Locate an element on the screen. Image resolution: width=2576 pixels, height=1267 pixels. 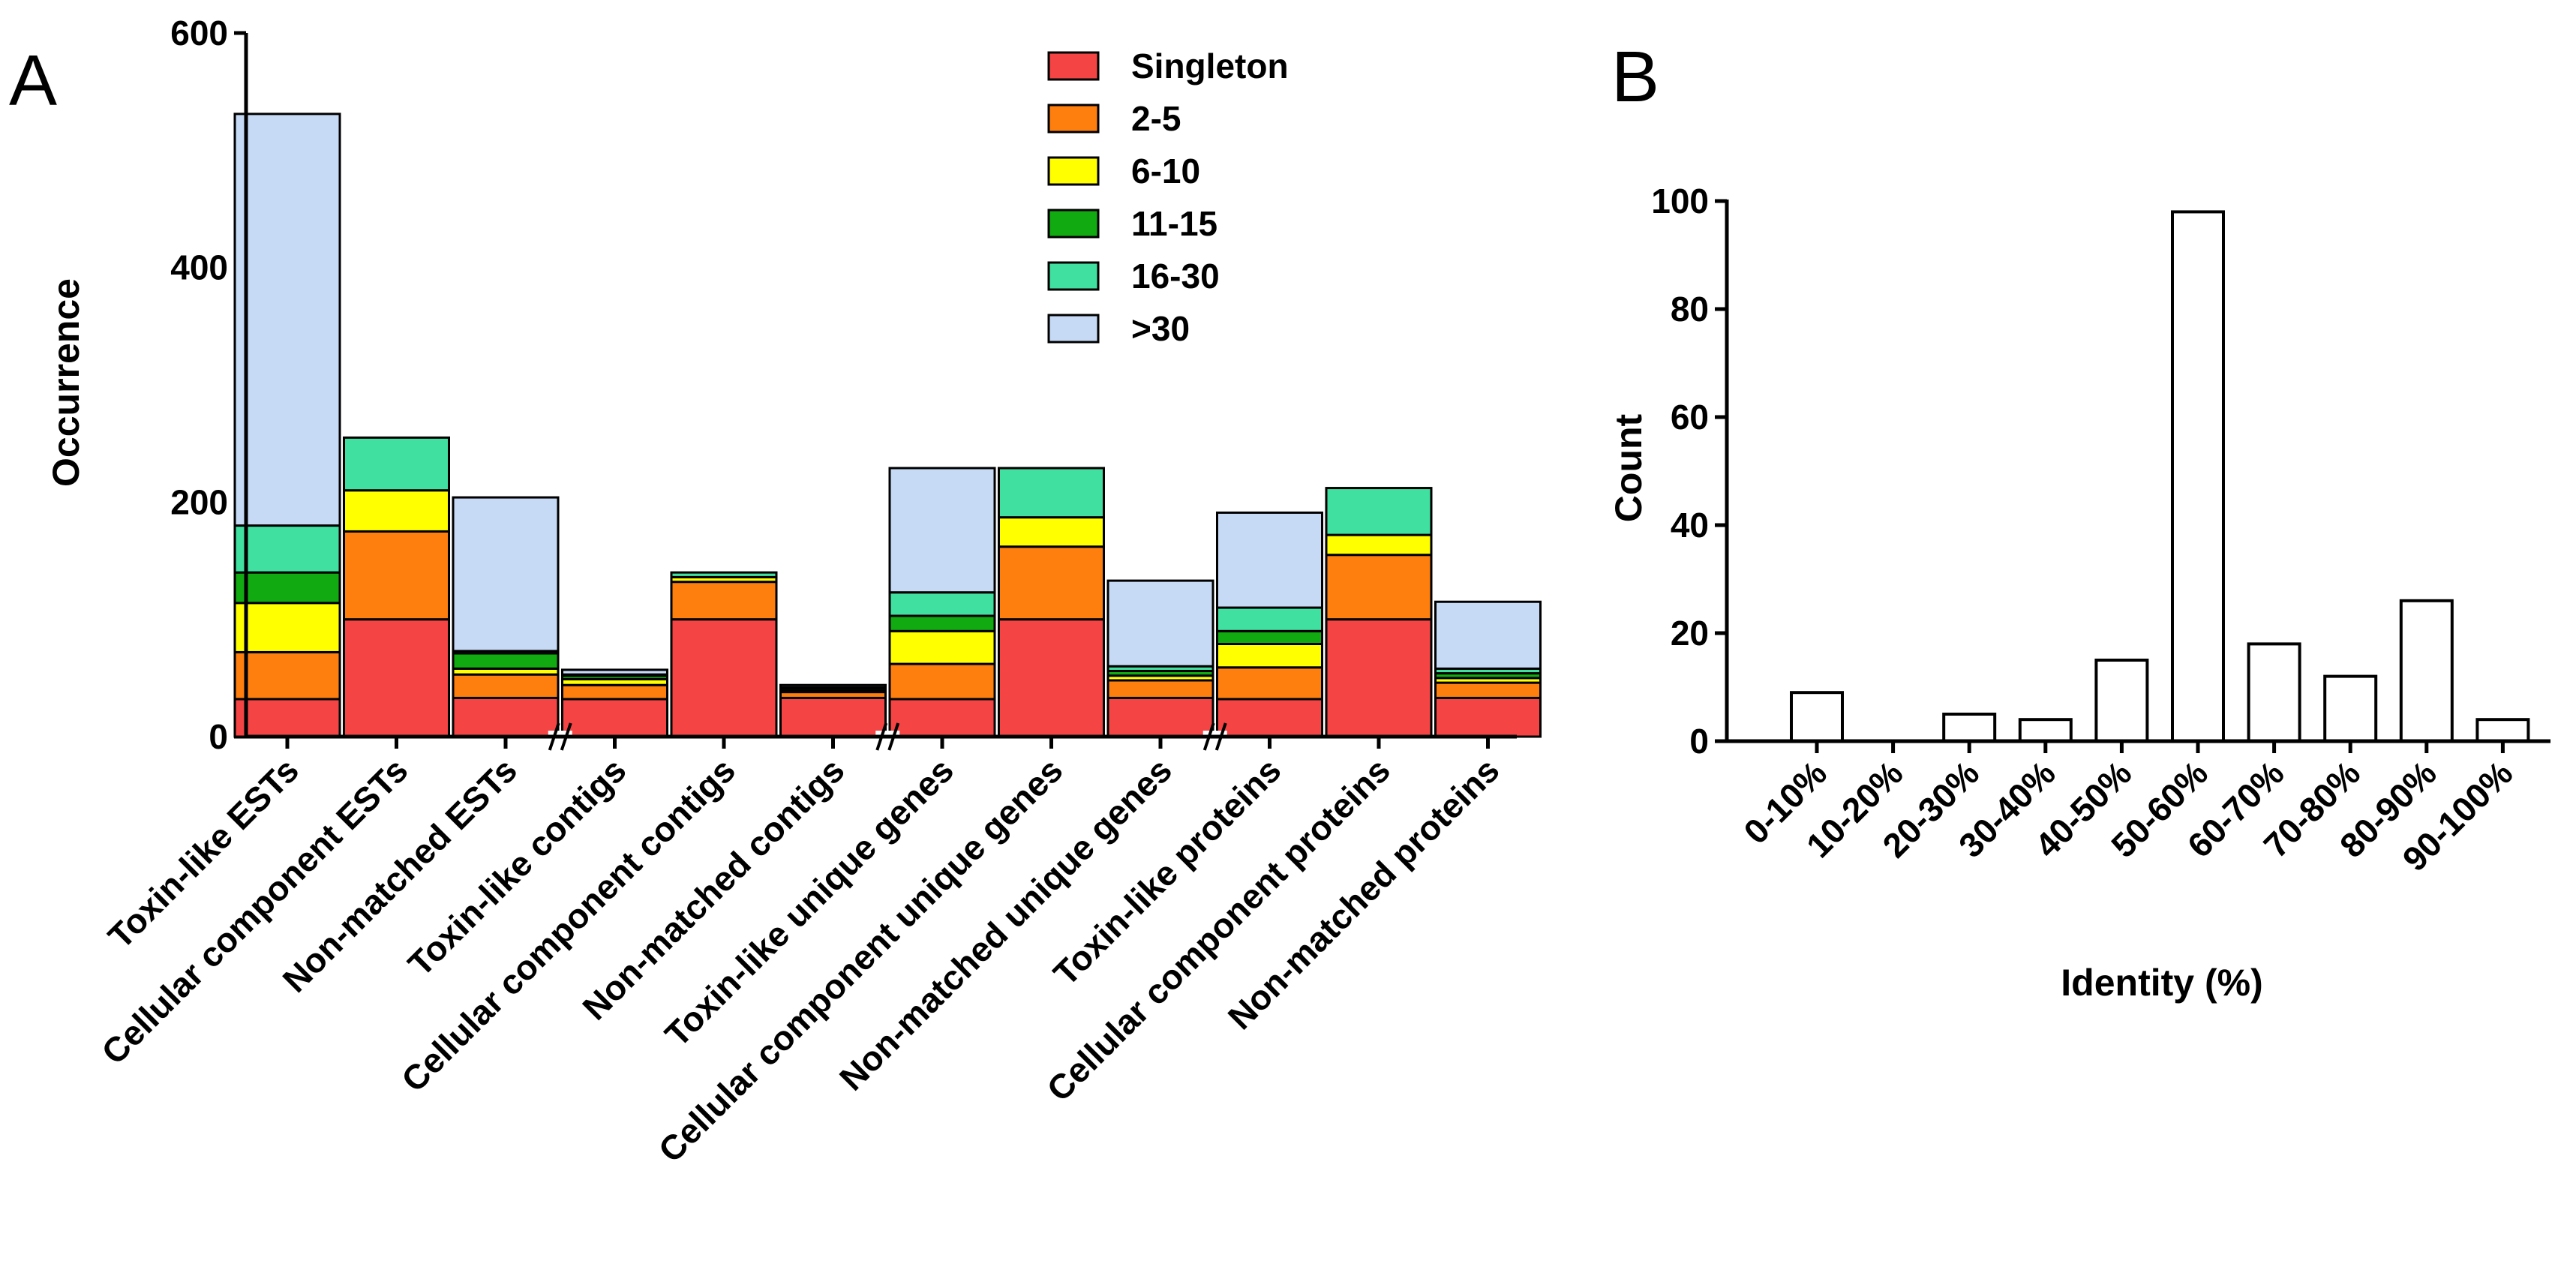
bar-non-matched-ests-gt30 is located at coordinates (506, 574).